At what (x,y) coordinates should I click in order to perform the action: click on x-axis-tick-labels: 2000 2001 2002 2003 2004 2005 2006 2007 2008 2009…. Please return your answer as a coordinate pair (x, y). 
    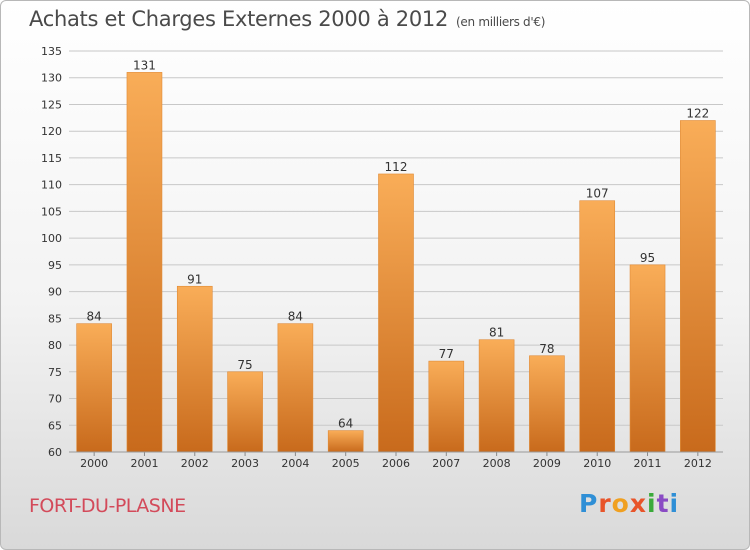
    Looking at the image, I should click on (396, 461).